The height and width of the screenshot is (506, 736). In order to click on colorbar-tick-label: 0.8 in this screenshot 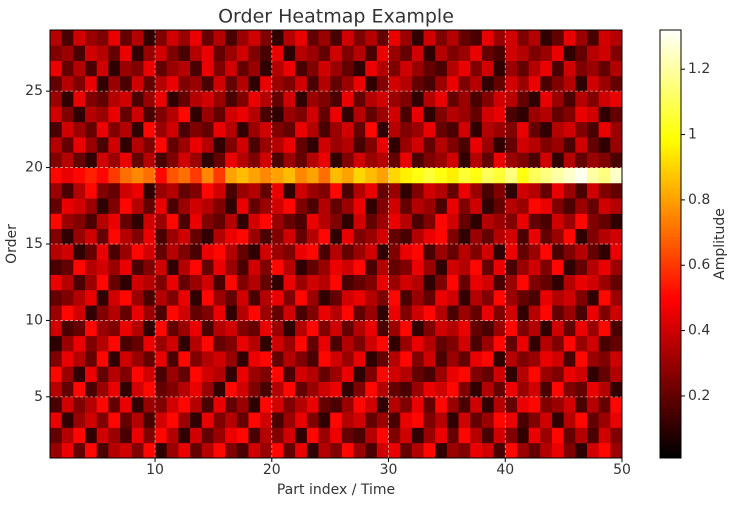, I will do `click(699, 200)`.